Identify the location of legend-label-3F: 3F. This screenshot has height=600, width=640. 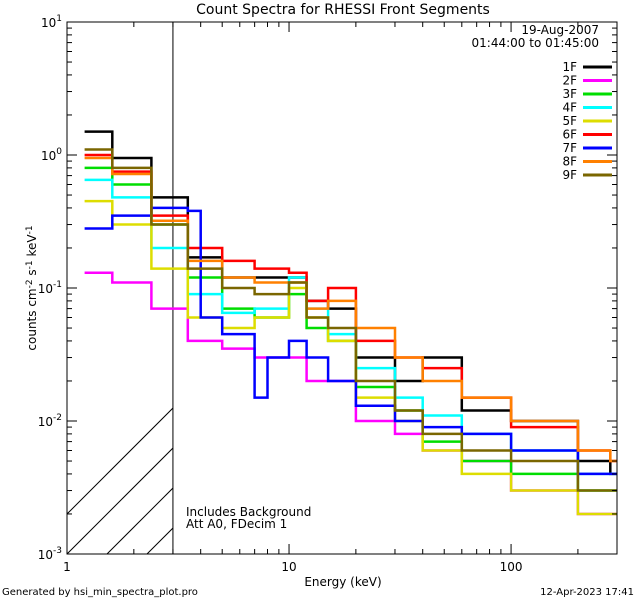
(569, 94).